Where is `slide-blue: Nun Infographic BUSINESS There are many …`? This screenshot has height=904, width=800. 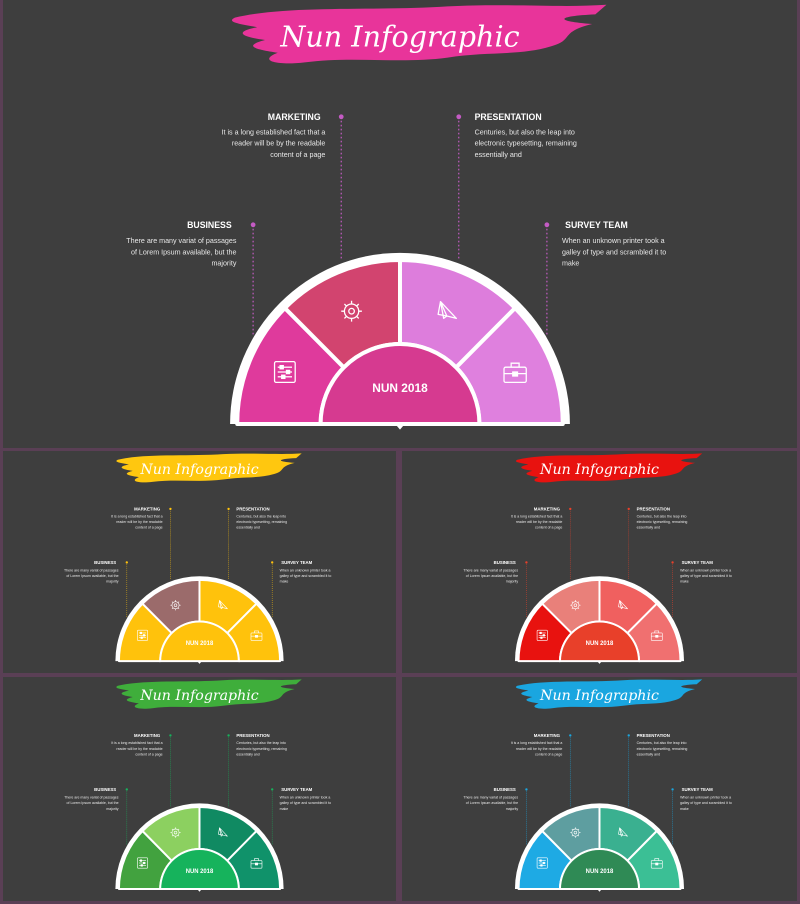
slide-blue: Nun Infographic BUSINESS There are many … is located at coordinates (599, 789).